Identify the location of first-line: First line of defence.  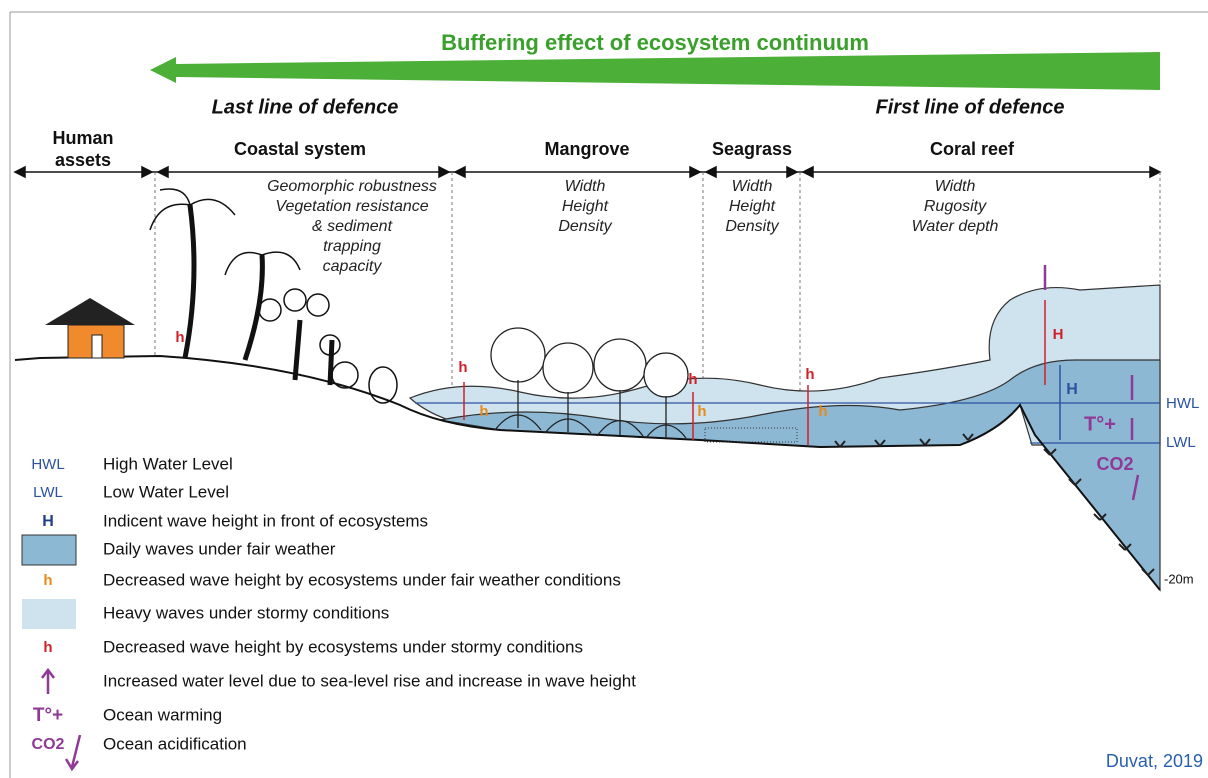
(970, 107).